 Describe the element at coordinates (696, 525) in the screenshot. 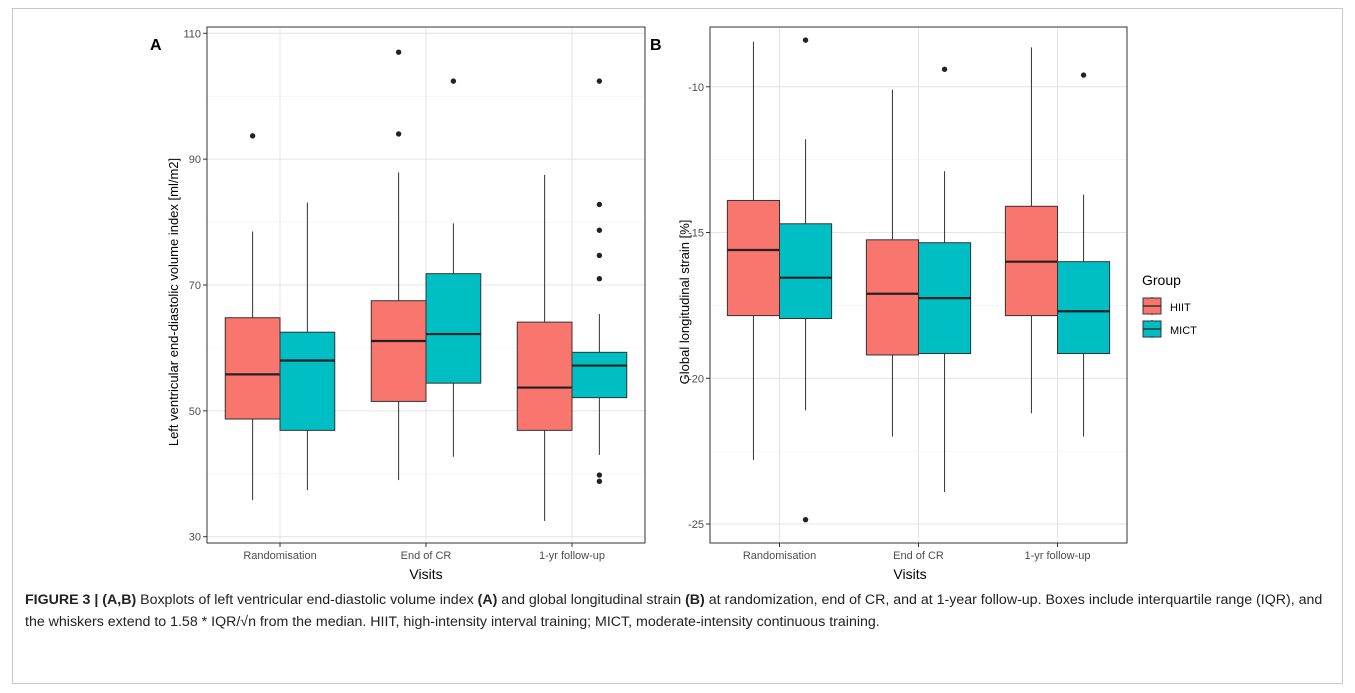

I see `y-tick-label: -25` at that location.